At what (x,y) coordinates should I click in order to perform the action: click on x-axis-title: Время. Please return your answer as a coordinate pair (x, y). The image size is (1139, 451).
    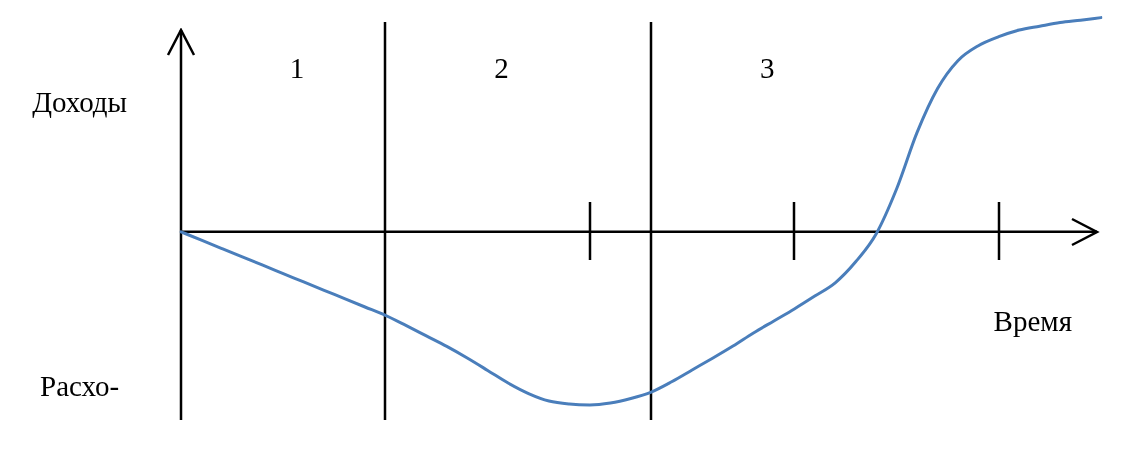
    Looking at the image, I should click on (1032, 320).